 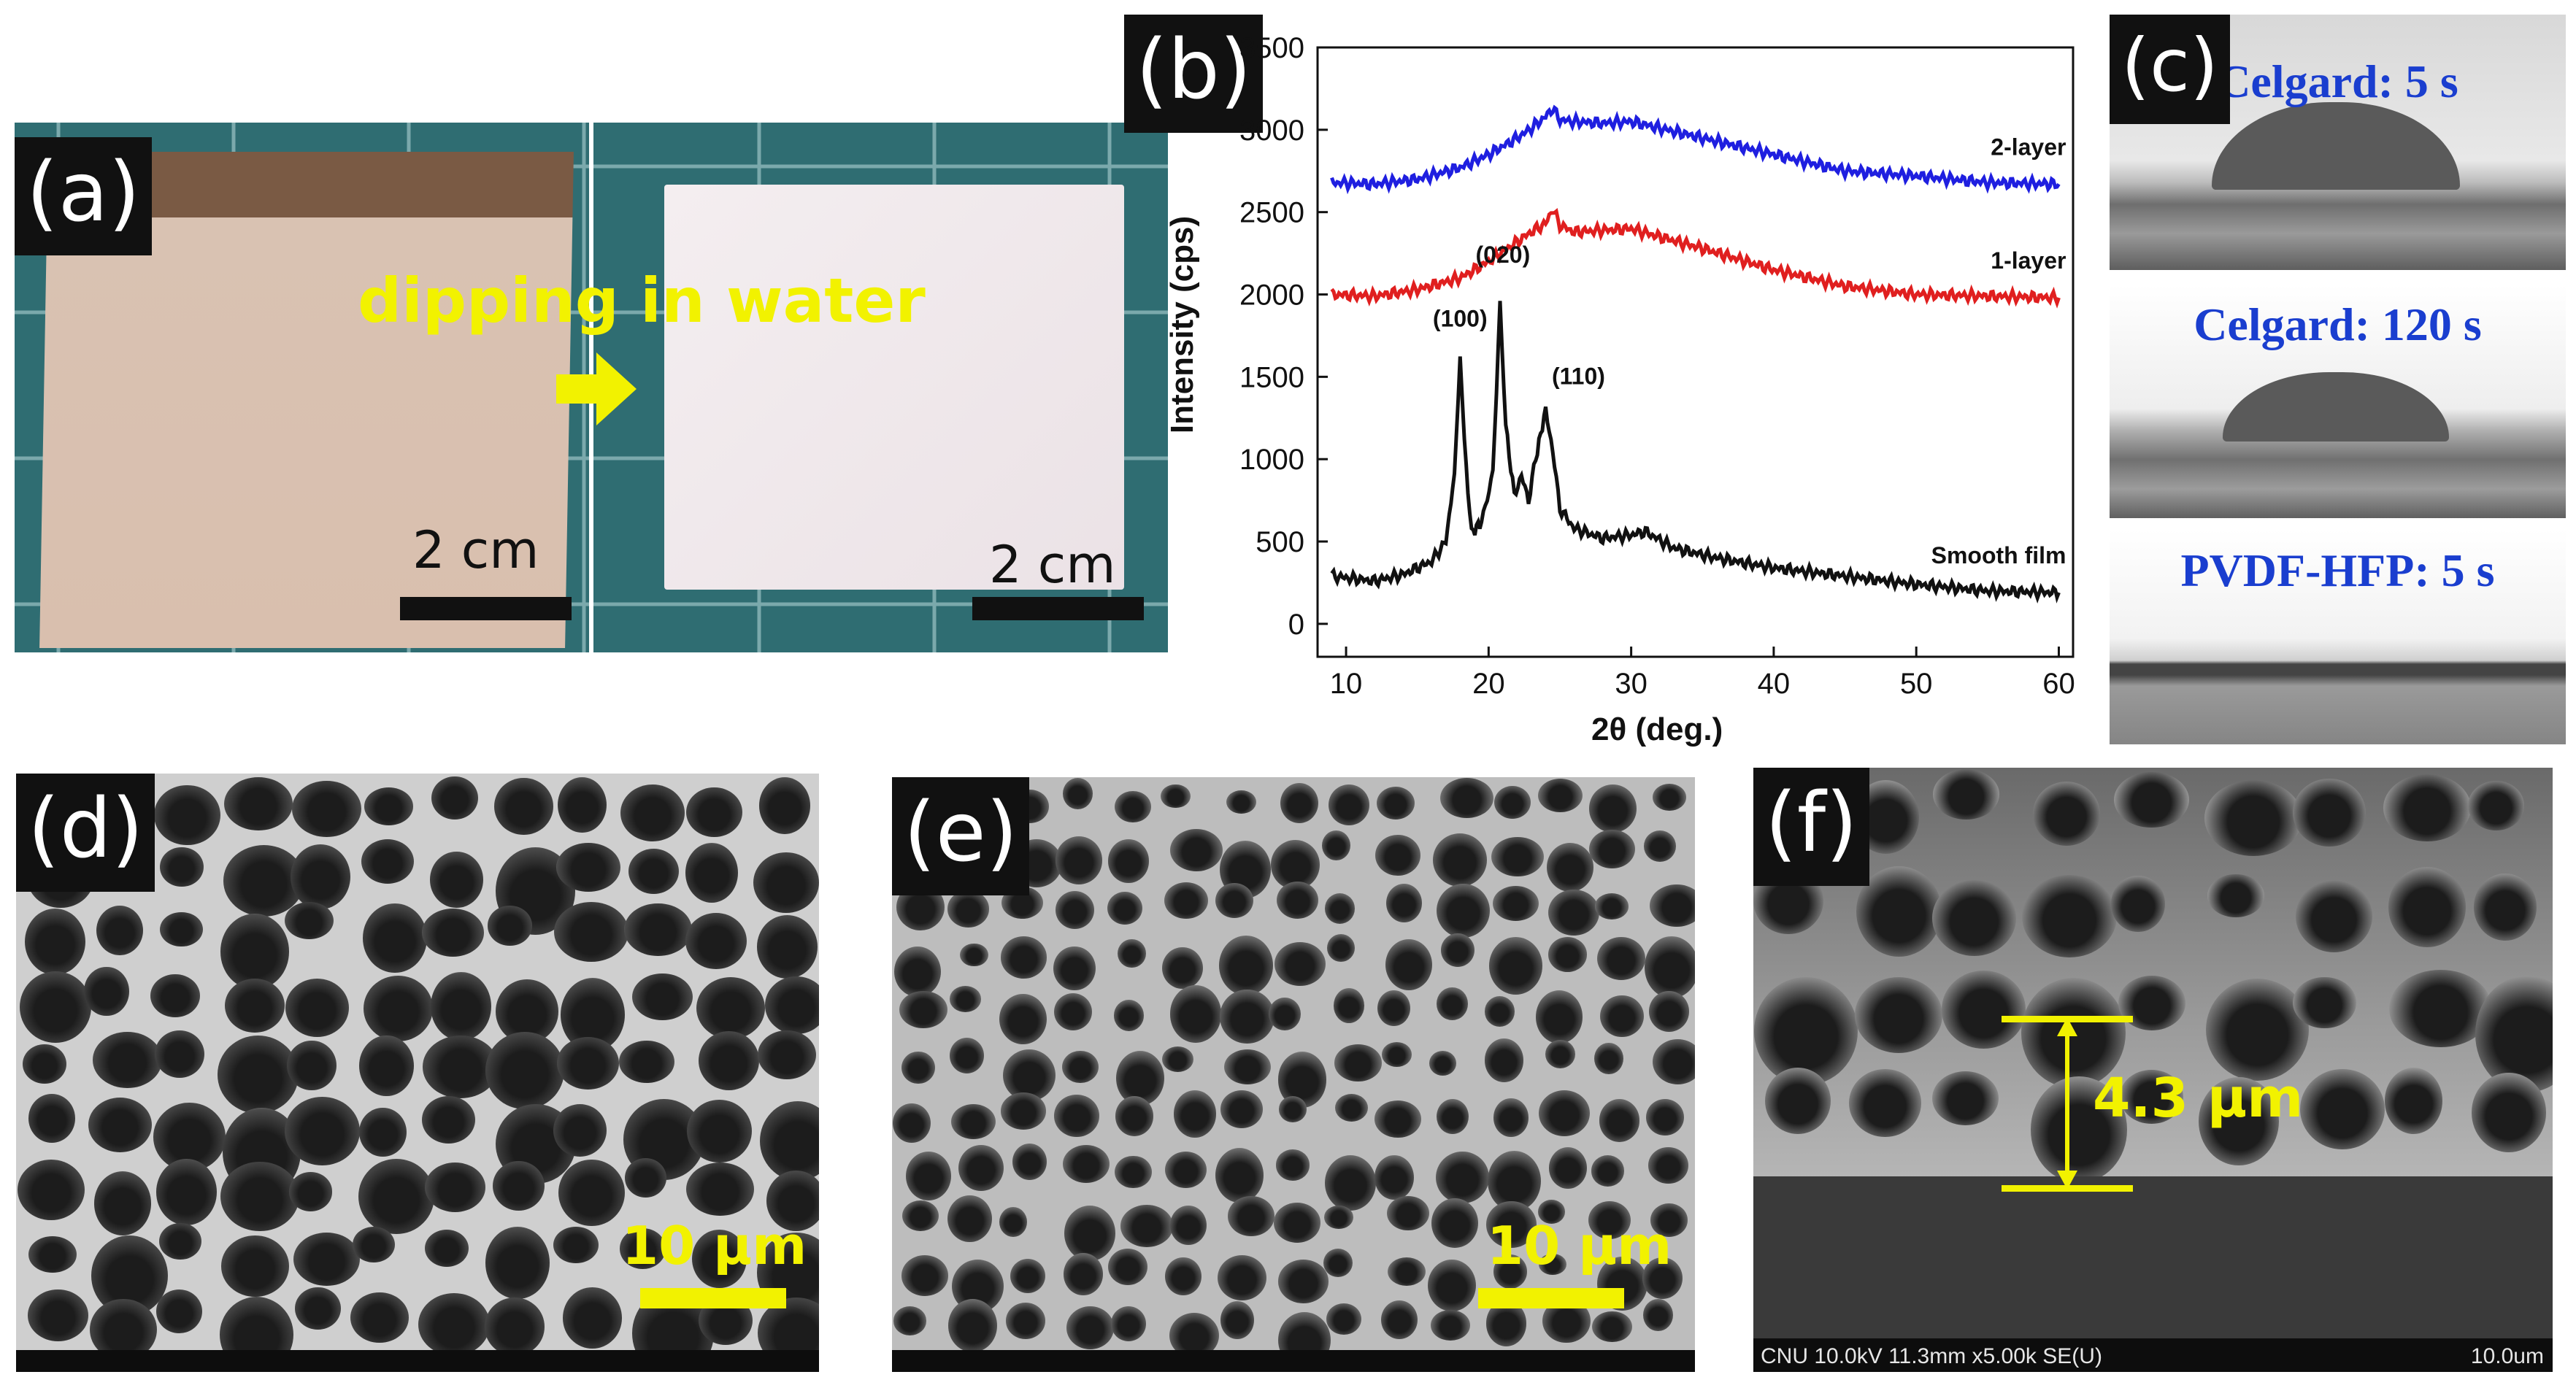 I want to click on sem-info-text: CNU 10.0kV 11.3mm x5.00k SE(U), so click(x=1931, y=1356).